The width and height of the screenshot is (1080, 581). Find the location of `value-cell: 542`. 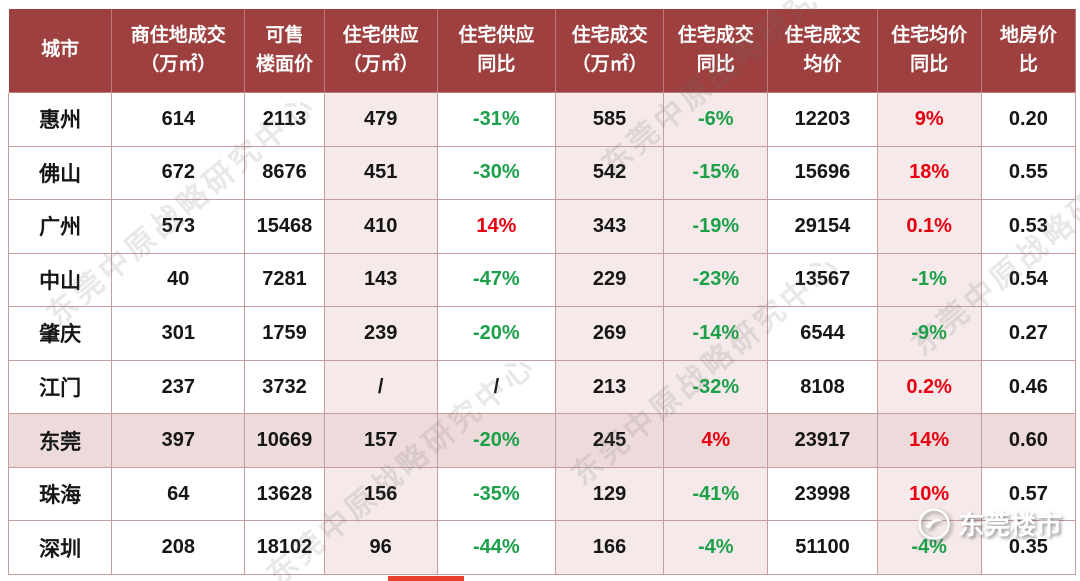

value-cell: 542 is located at coordinates (609, 173).